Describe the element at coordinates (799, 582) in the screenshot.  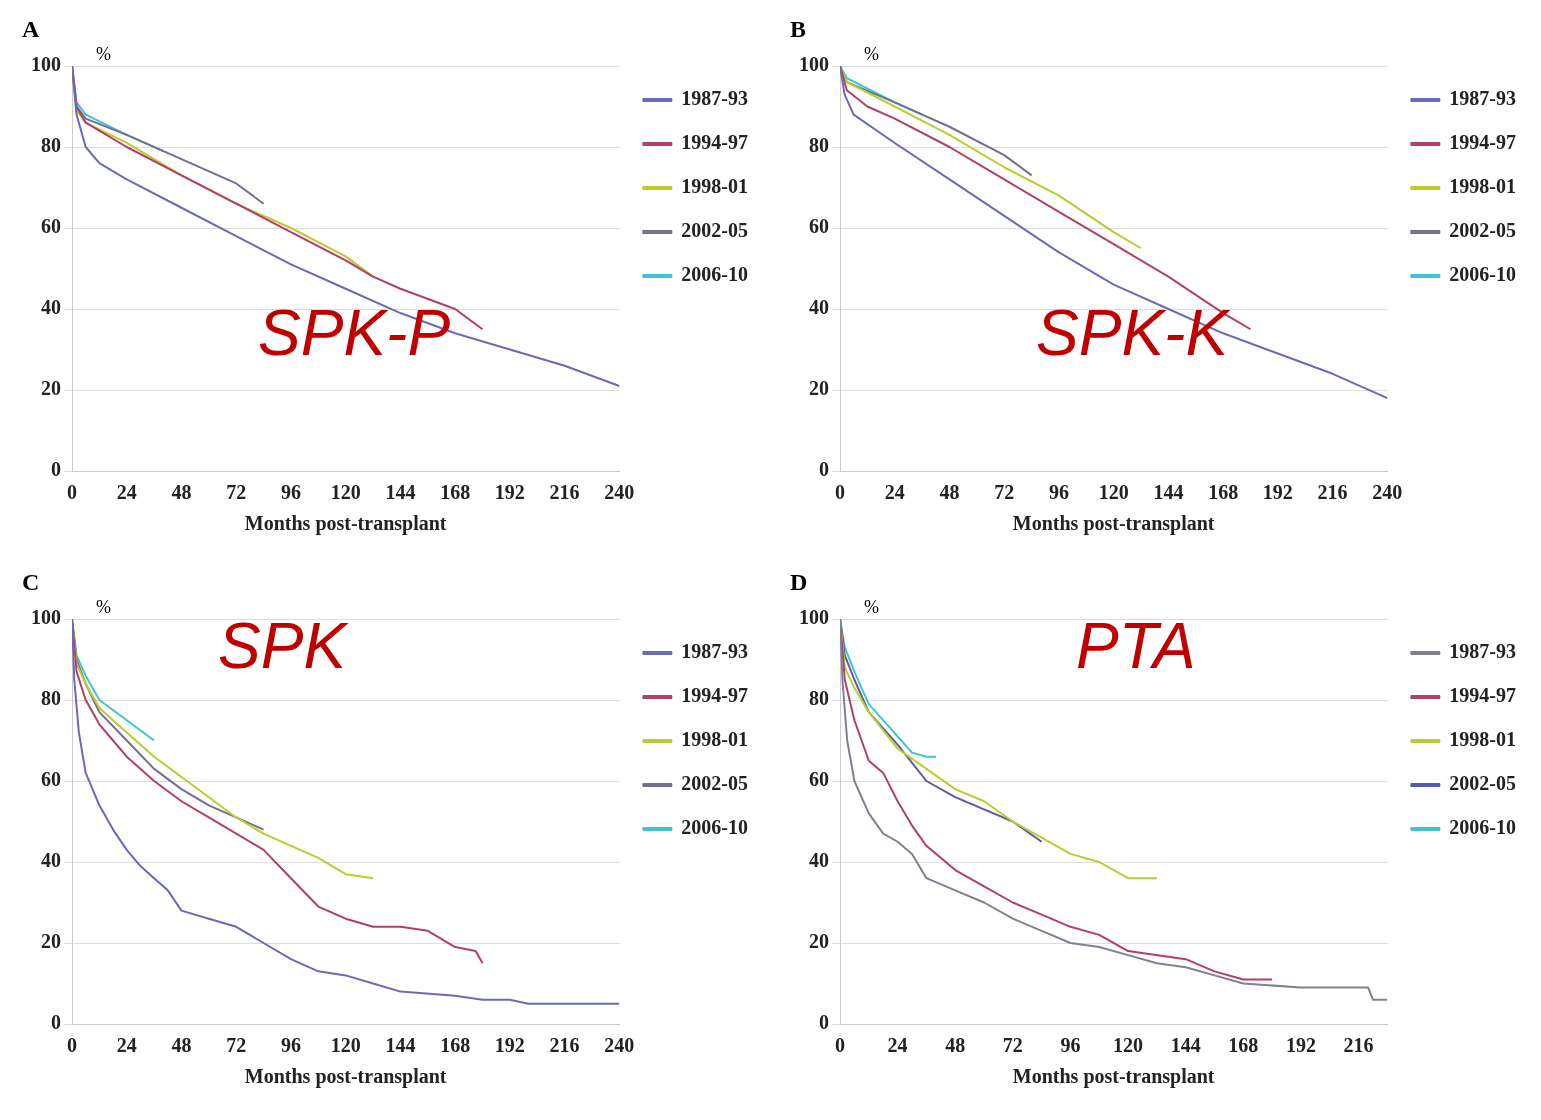
I see `chart-title: D` at that location.